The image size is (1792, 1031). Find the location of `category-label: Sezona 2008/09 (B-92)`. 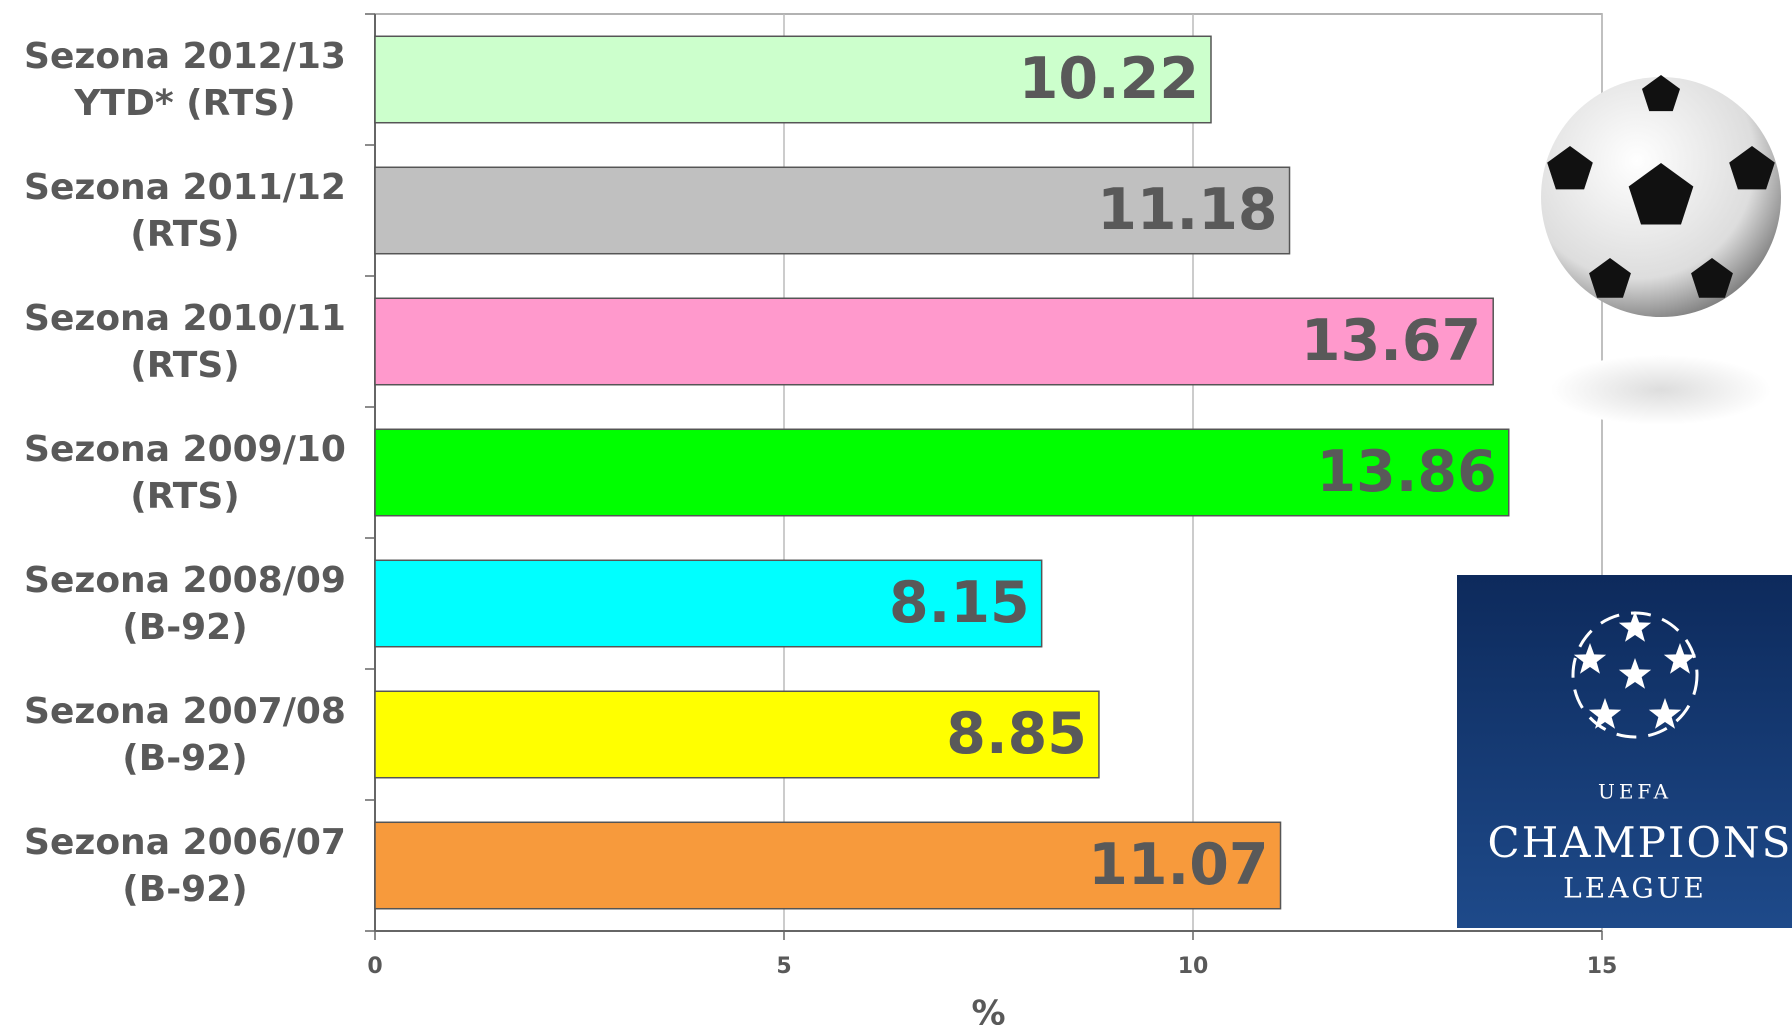

category-label: Sezona 2008/09 (B-92) is located at coordinates (185, 603).